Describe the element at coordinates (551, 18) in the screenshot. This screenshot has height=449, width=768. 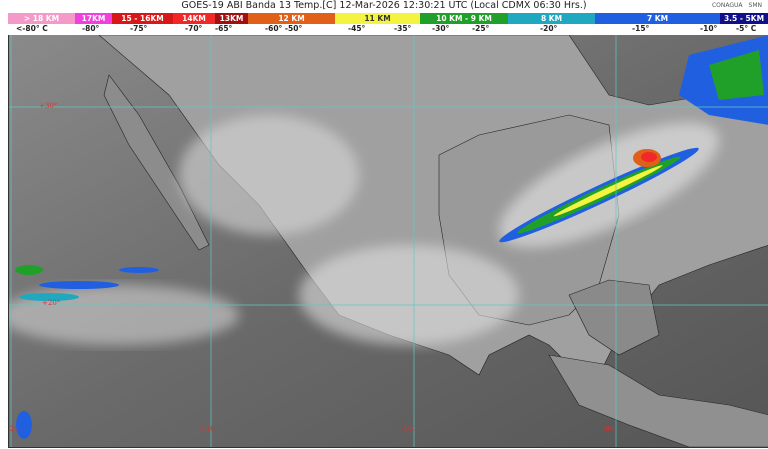
I see `legend-segment: 8 KM` at that location.